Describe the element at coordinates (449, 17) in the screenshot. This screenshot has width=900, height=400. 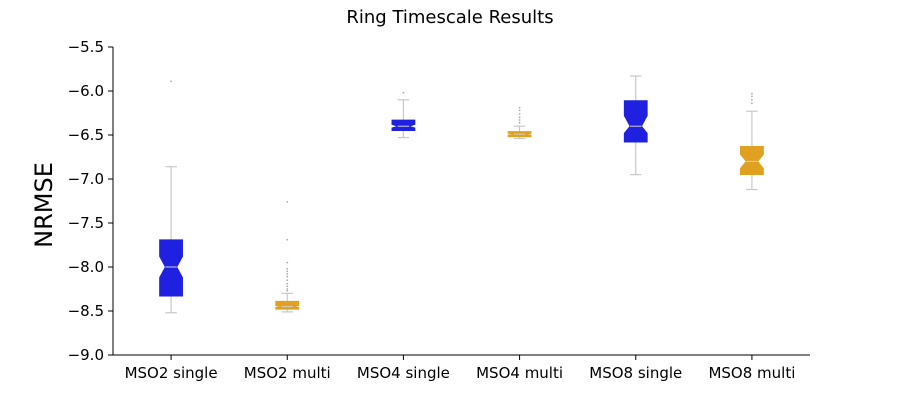
I see `chart-title: Ring Timescale Results` at that location.